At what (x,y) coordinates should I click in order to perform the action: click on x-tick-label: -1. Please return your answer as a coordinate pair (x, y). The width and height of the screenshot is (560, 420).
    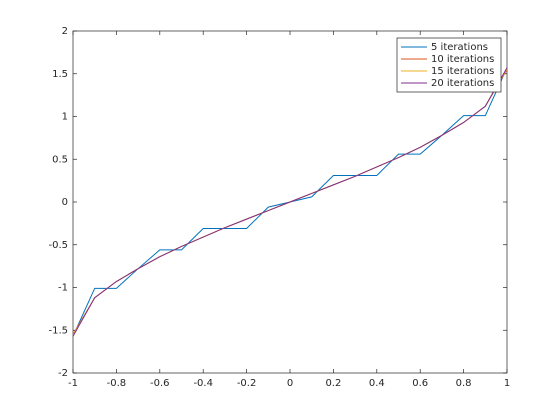
    Looking at the image, I should click on (73, 383).